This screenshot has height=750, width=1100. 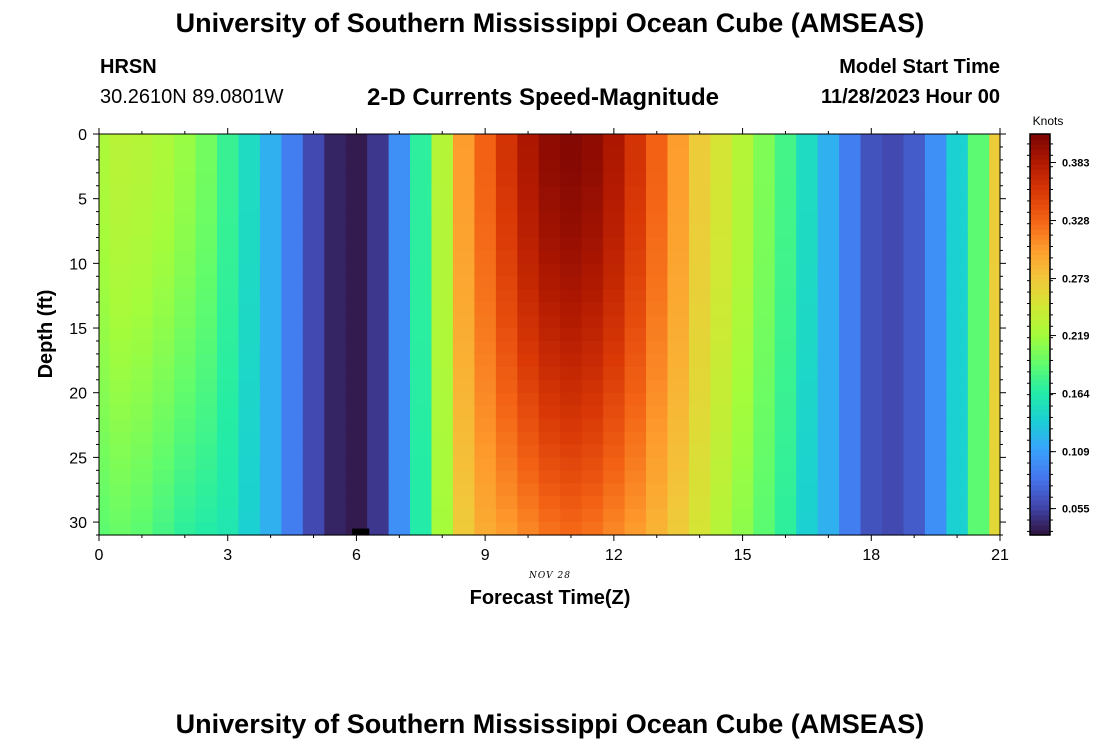 I want to click on x-tick-label: 15, so click(x=743, y=555).